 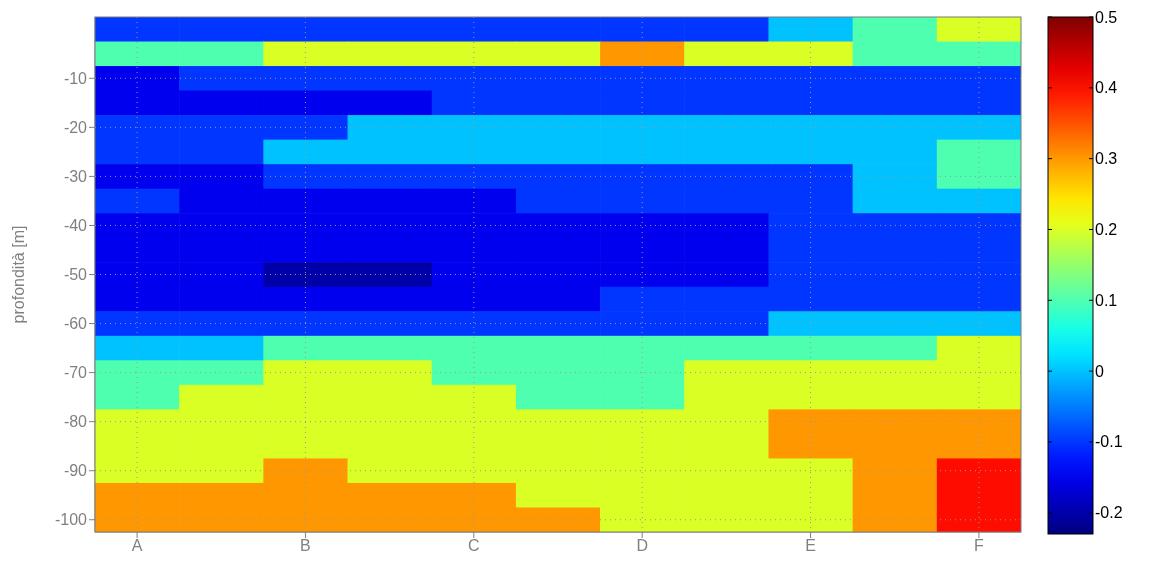 What do you see at coordinates (137, 546) in the screenshot?
I see `x-tick-label: A` at bounding box center [137, 546].